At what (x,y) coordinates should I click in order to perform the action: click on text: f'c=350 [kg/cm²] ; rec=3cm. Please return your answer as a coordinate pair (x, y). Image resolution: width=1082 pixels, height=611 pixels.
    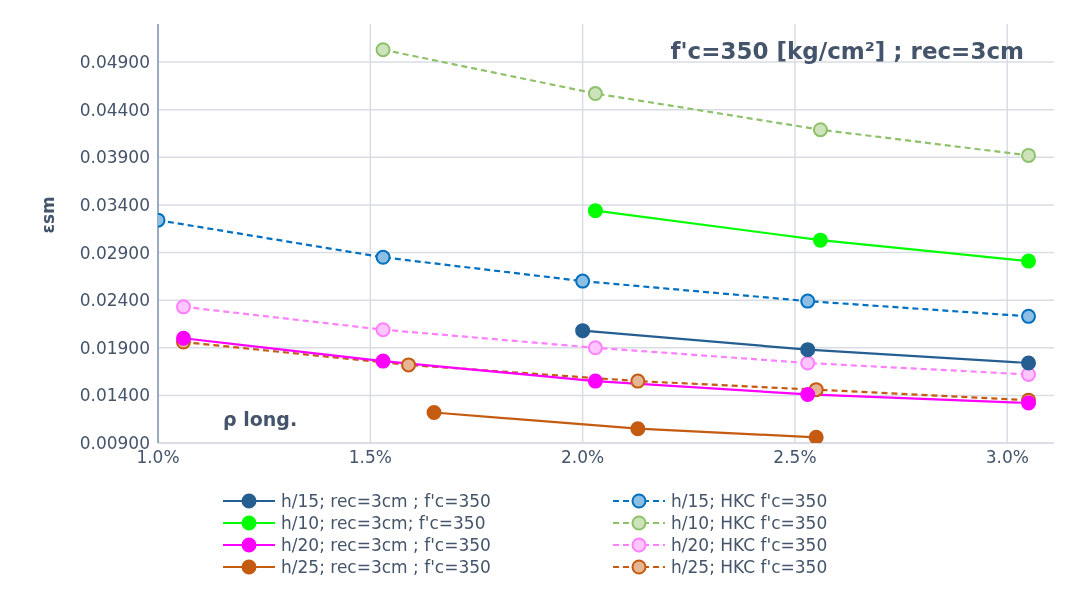
    Looking at the image, I should click on (847, 51).